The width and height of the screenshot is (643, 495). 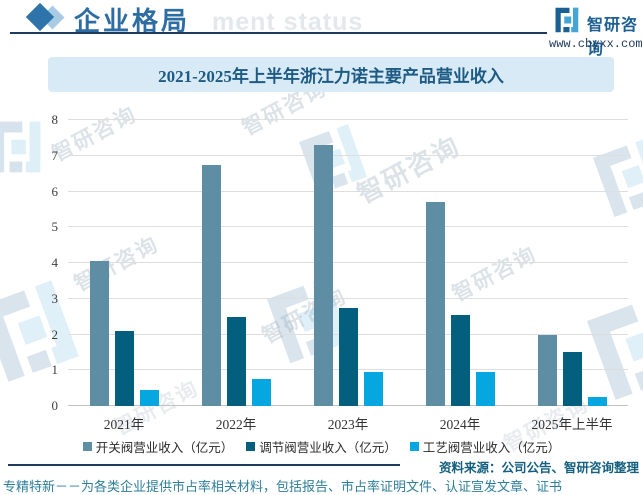 I want to click on bar-group-2021年, so click(x=124, y=263).